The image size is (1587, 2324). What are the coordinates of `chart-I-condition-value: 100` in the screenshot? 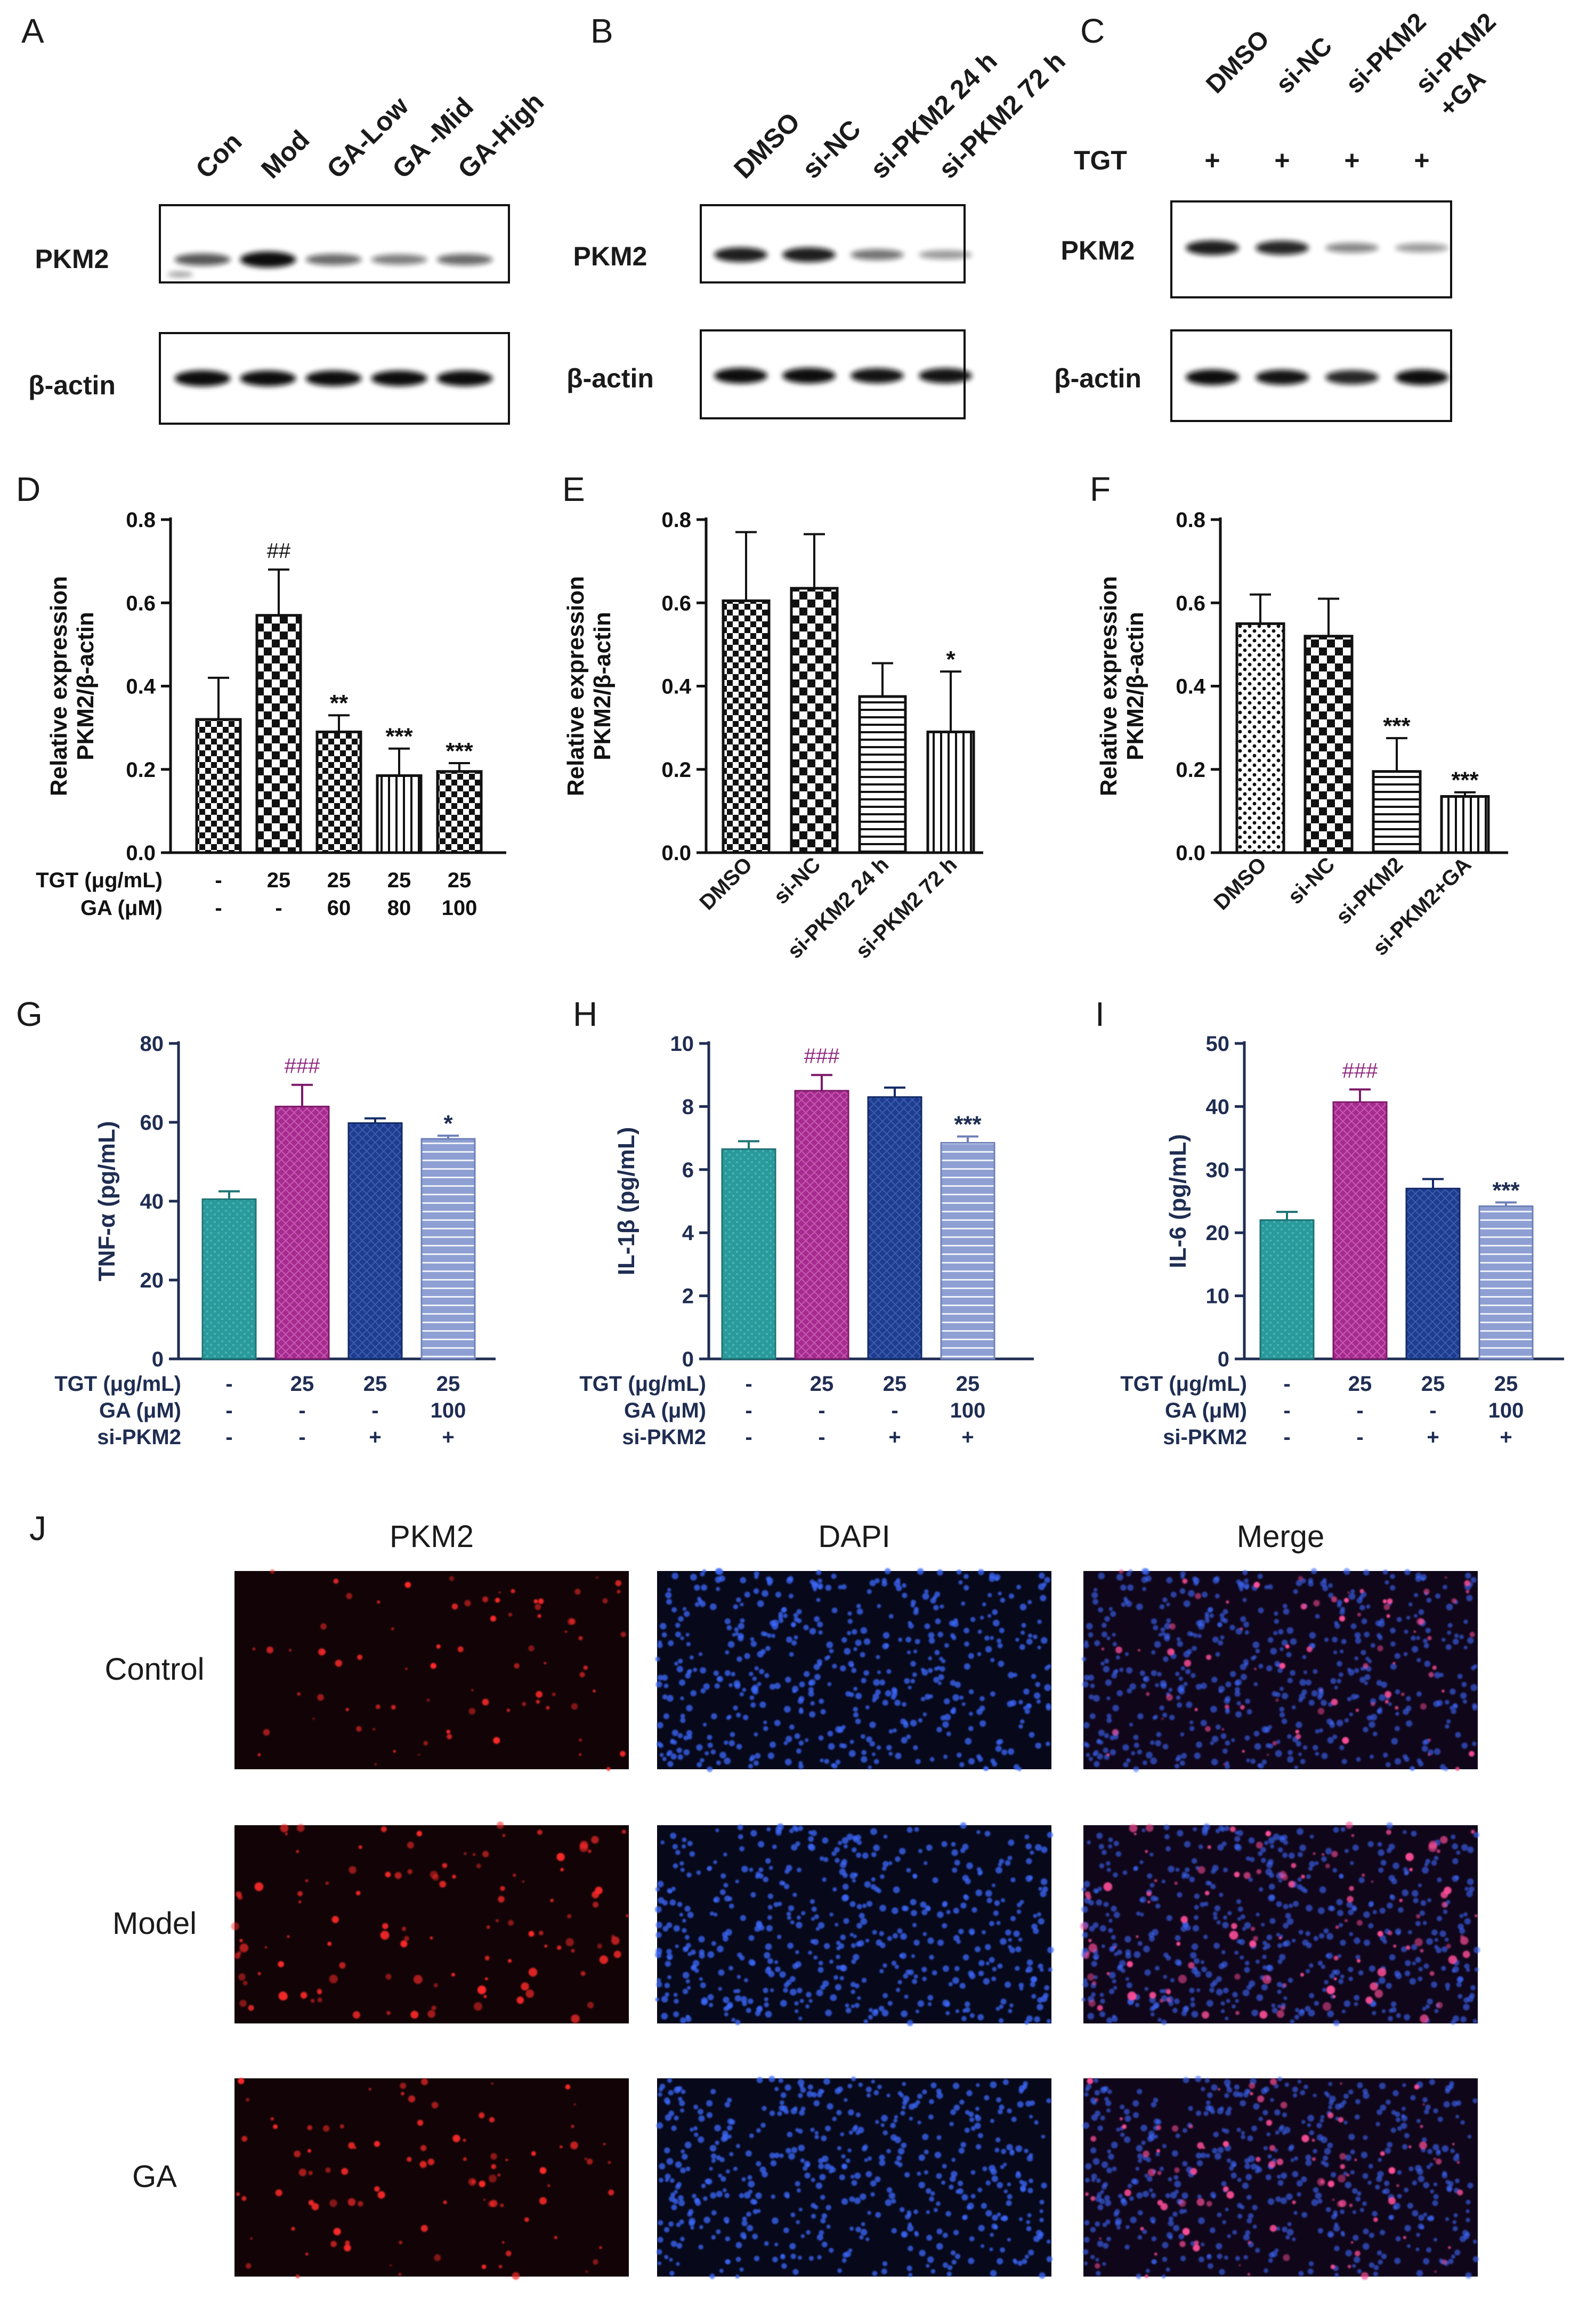 It's located at (1506, 1410).